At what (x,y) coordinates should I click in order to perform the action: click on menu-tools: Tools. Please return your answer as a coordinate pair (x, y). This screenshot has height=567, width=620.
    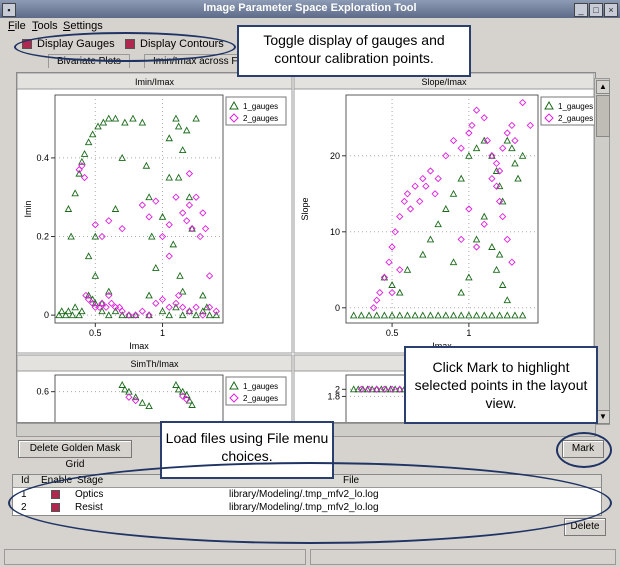
    Looking at the image, I should click on (45, 26).